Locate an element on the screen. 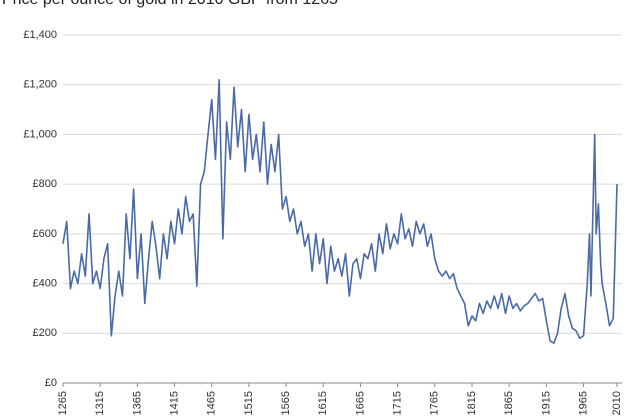  x-tick-label: 1565 is located at coordinates (286, 403).